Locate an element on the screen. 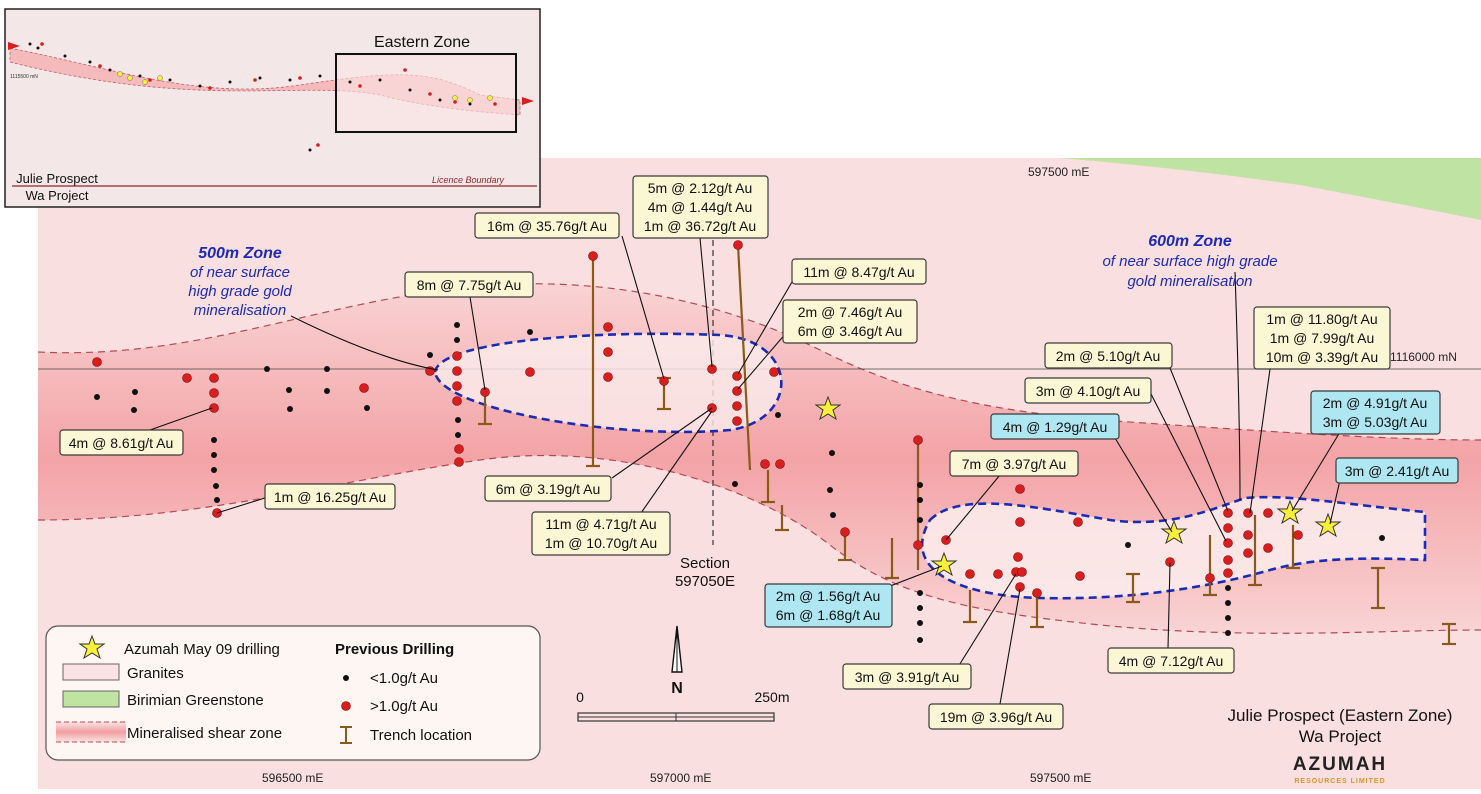 This screenshot has height=794, width=1481. label-text: 11m @ 4.71g/t Au is located at coordinates (600, 524).